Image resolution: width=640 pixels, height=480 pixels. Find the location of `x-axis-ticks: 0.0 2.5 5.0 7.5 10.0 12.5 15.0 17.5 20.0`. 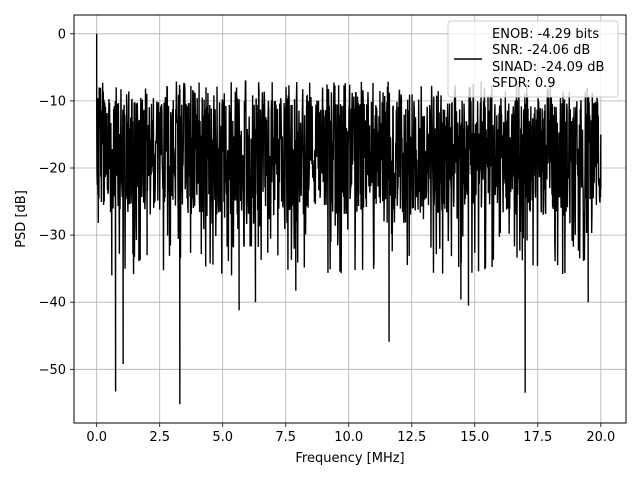

x-axis-ticks: 0.0 2.5 5.0 7.5 10.0 12.5 15.0 17.5 20.0 is located at coordinates (350, 434).